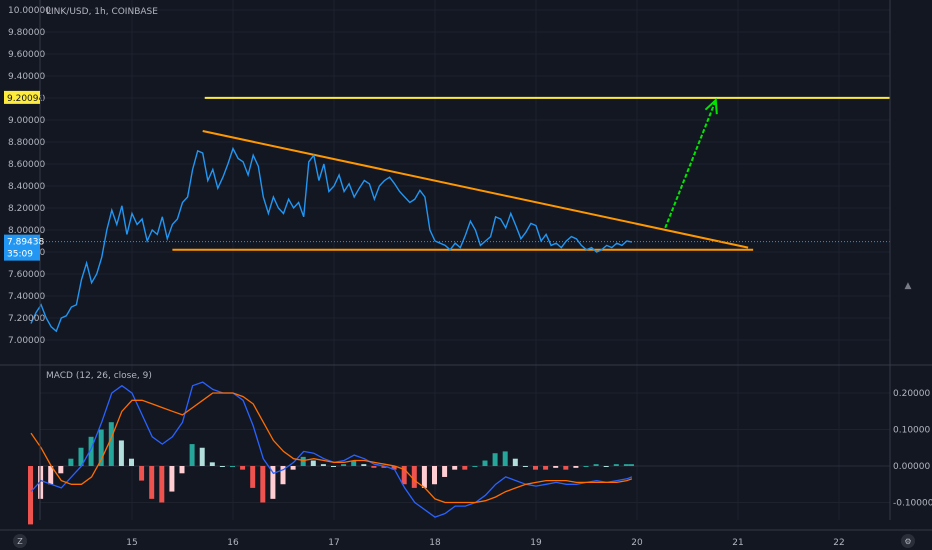 This screenshot has height=550, width=932. I want to click on resistance-price-badge, so click(22, 97).